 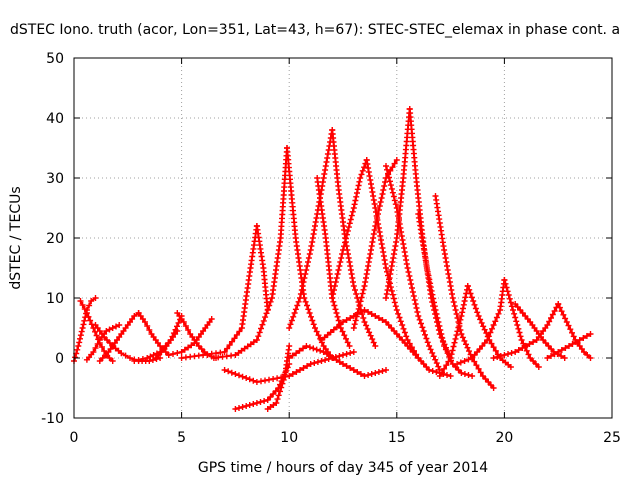 What do you see at coordinates (59, 359) in the screenshot?
I see `y-tick-label: 0` at bounding box center [59, 359].